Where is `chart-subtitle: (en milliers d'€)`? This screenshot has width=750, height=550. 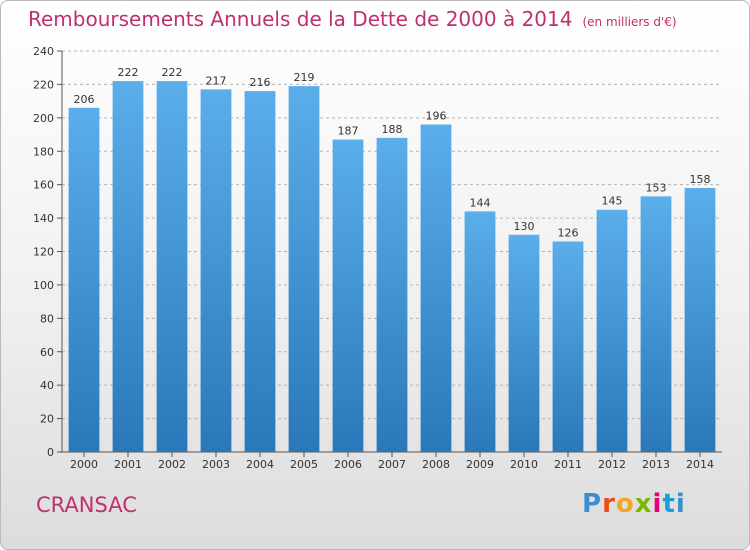
chart-subtitle: (en milliers d'€) is located at coordinates (629, 22).